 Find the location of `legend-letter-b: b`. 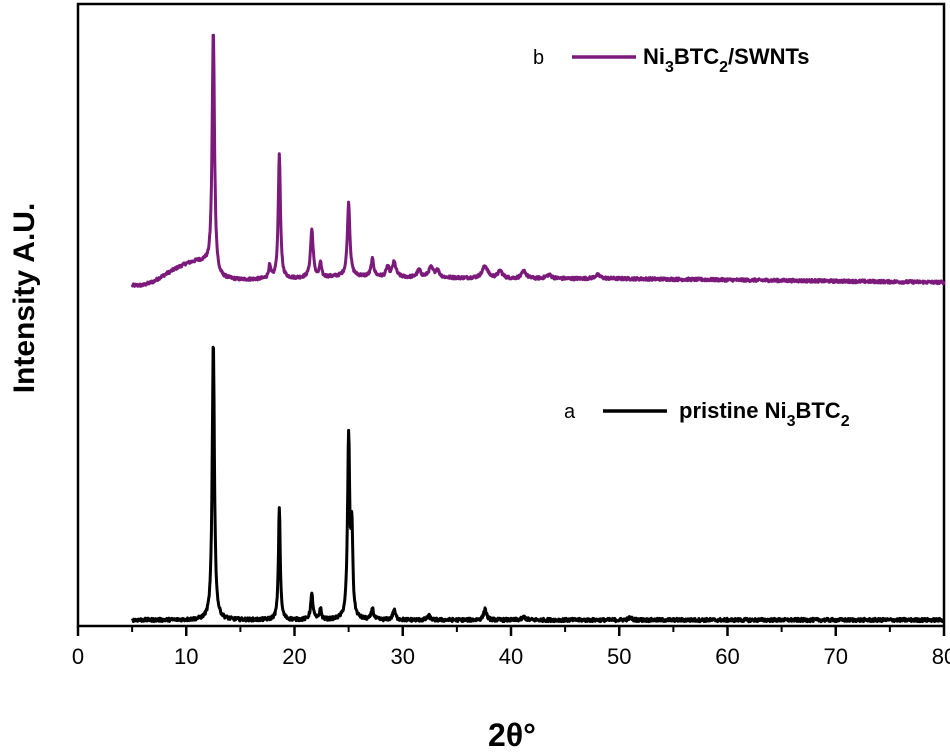

legend-letter-b: b is located at coordinates (538, 58).